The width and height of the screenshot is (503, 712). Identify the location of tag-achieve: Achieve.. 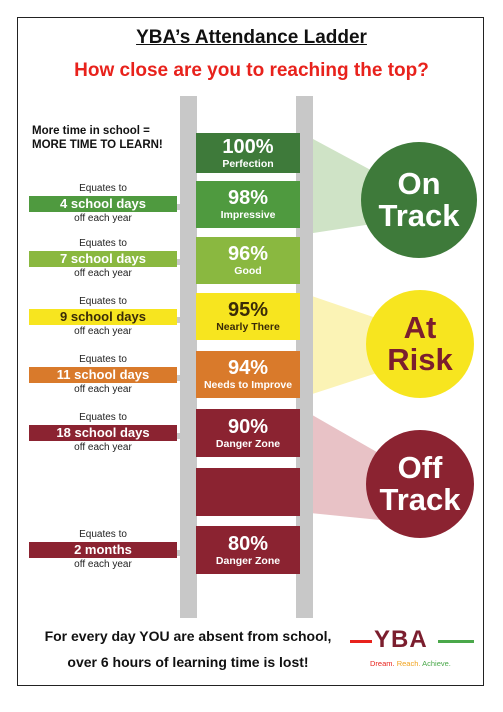
(436, 663).